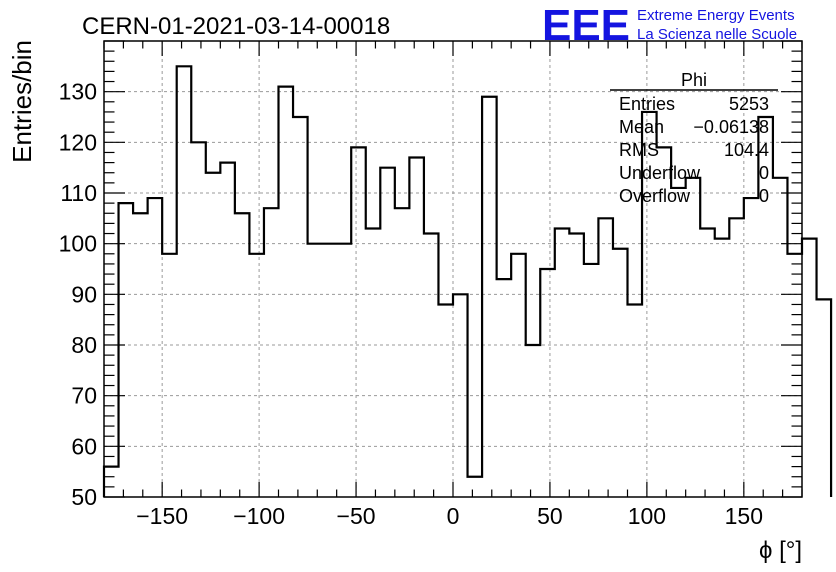 The width and height of the screenshot is (836, 572). Describe the element at coordinates (78, 193) in the screenshot. I see `y-tick-label: 110` at that location.